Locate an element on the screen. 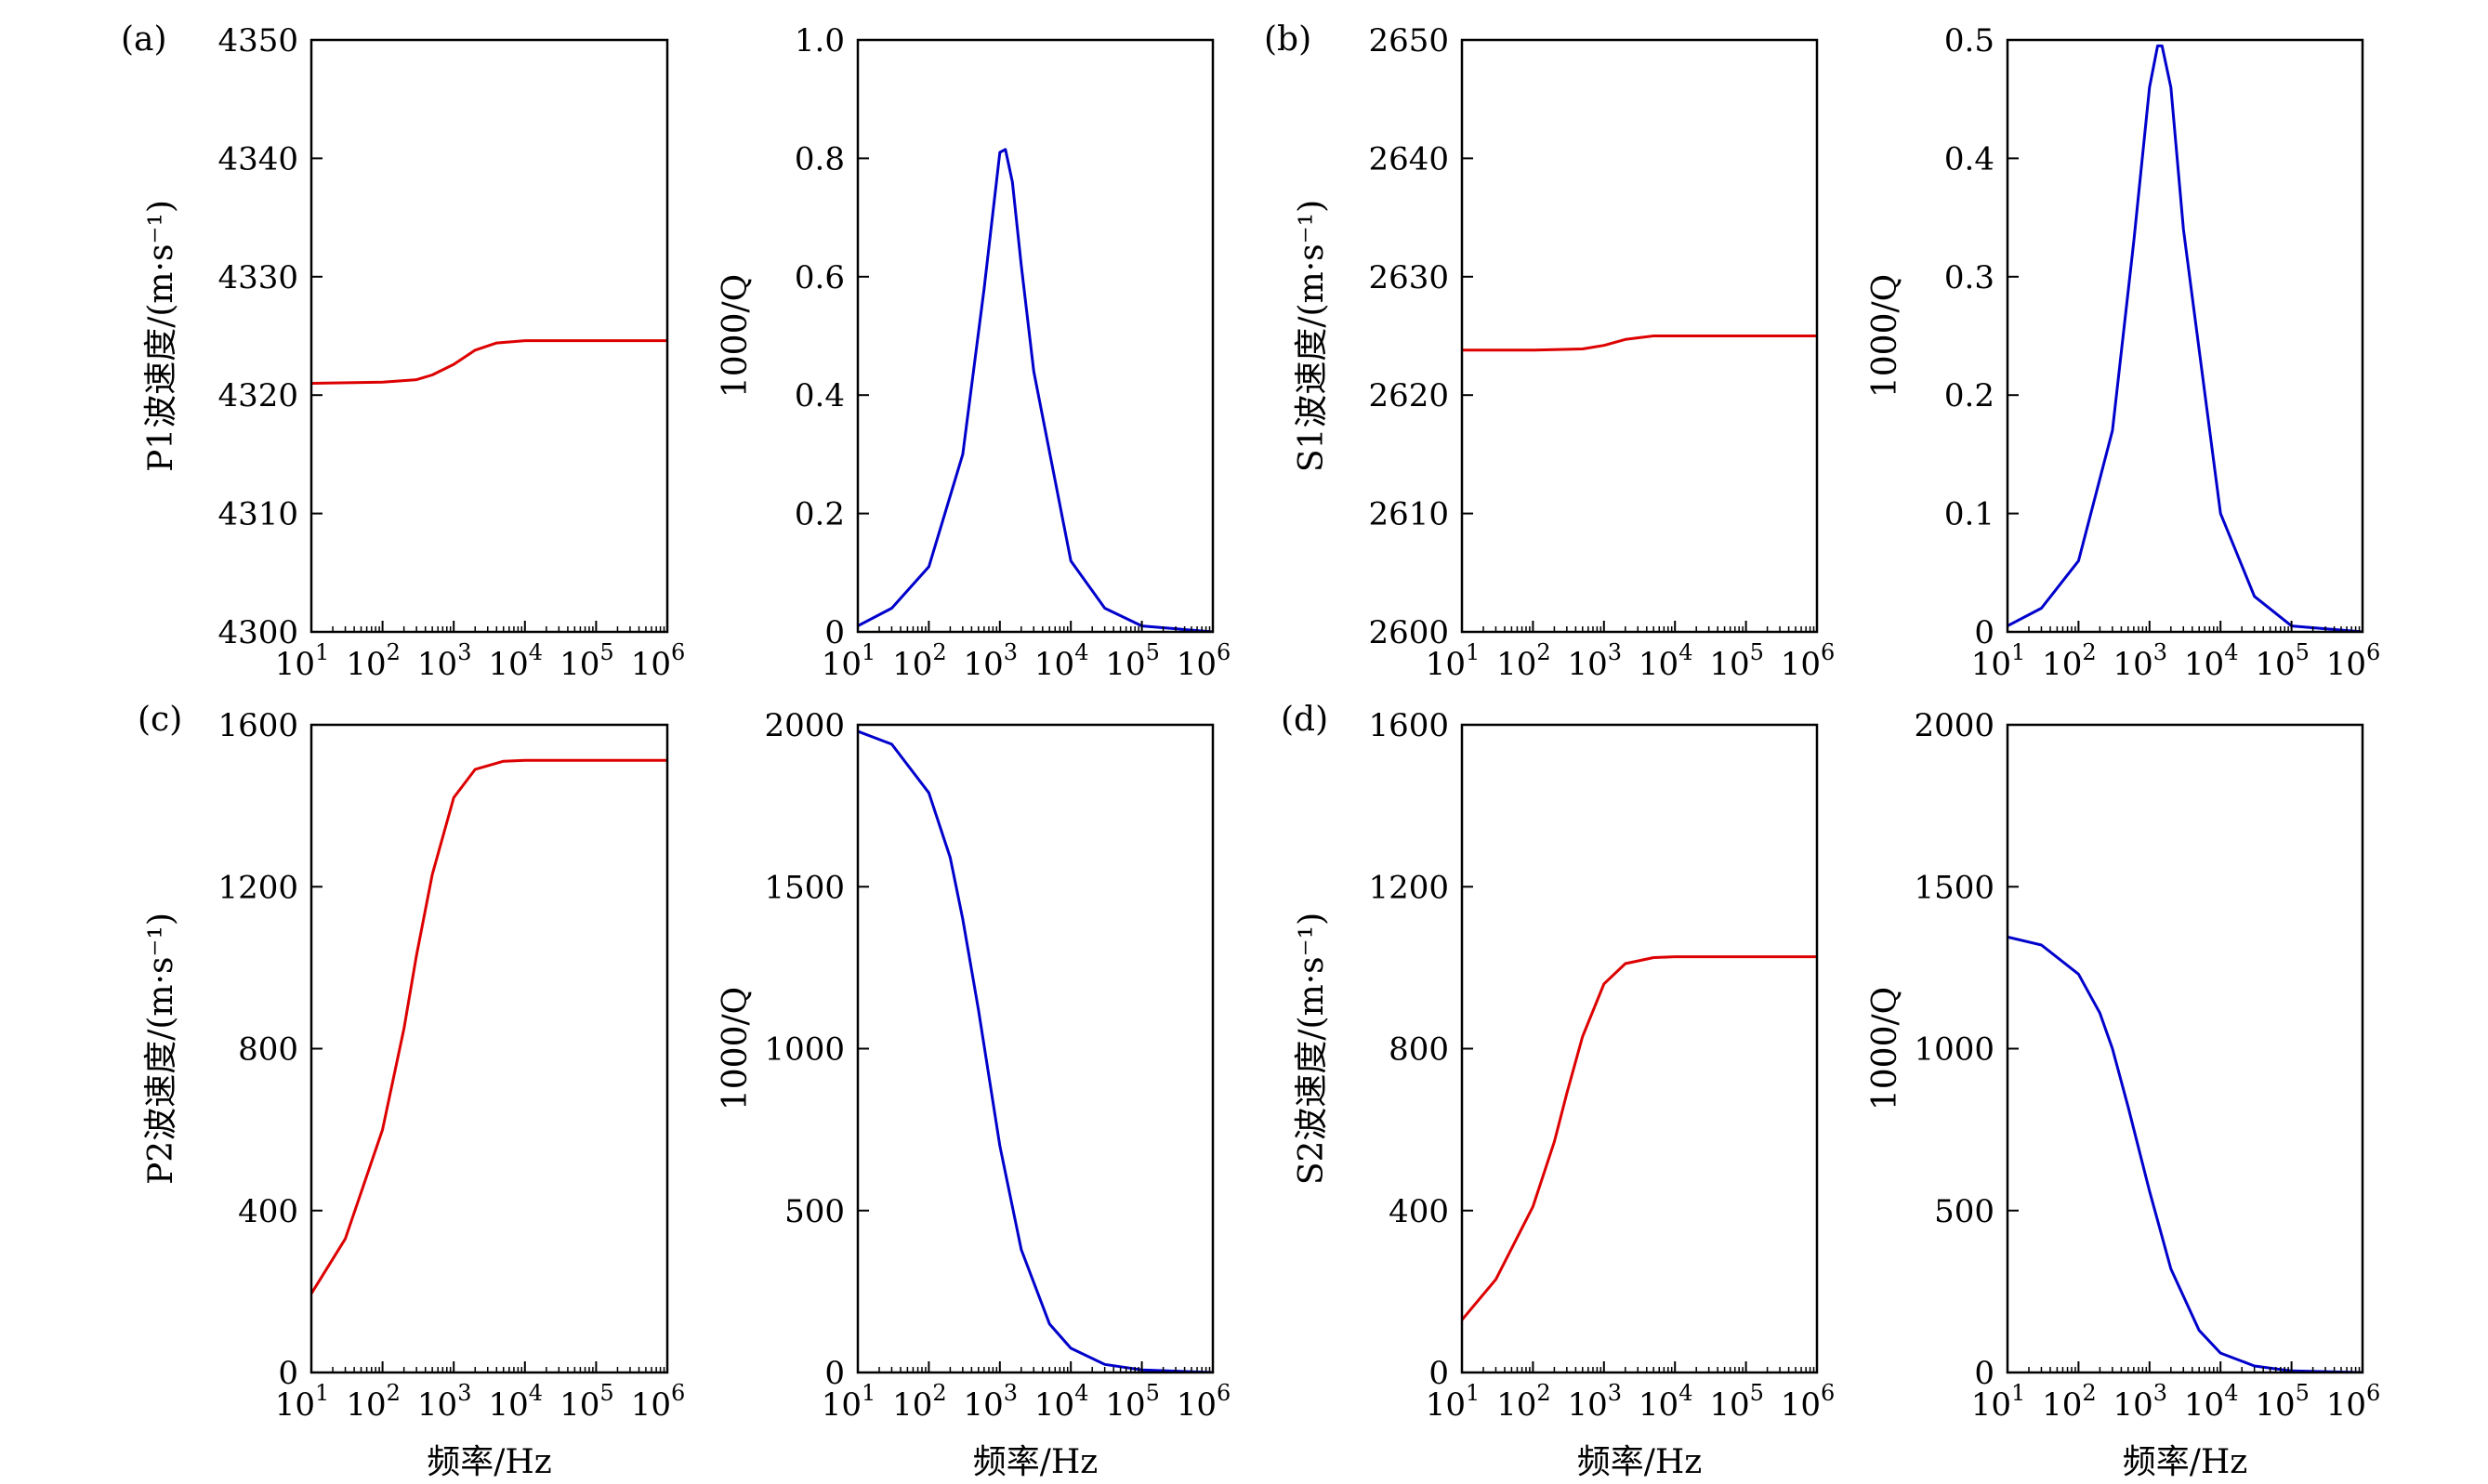 Image resolution: width=2488 pixels, height=1484 pixels. y-tick-label: 1.0 is located at coordinates (820, 41).